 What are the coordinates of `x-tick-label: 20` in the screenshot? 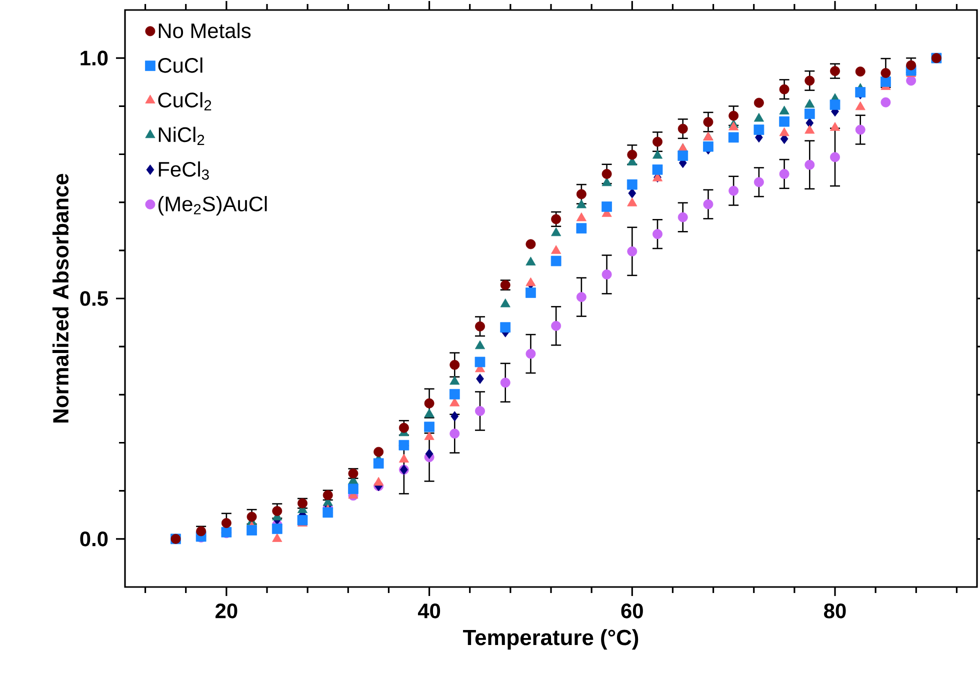 It's located at (227, 611).